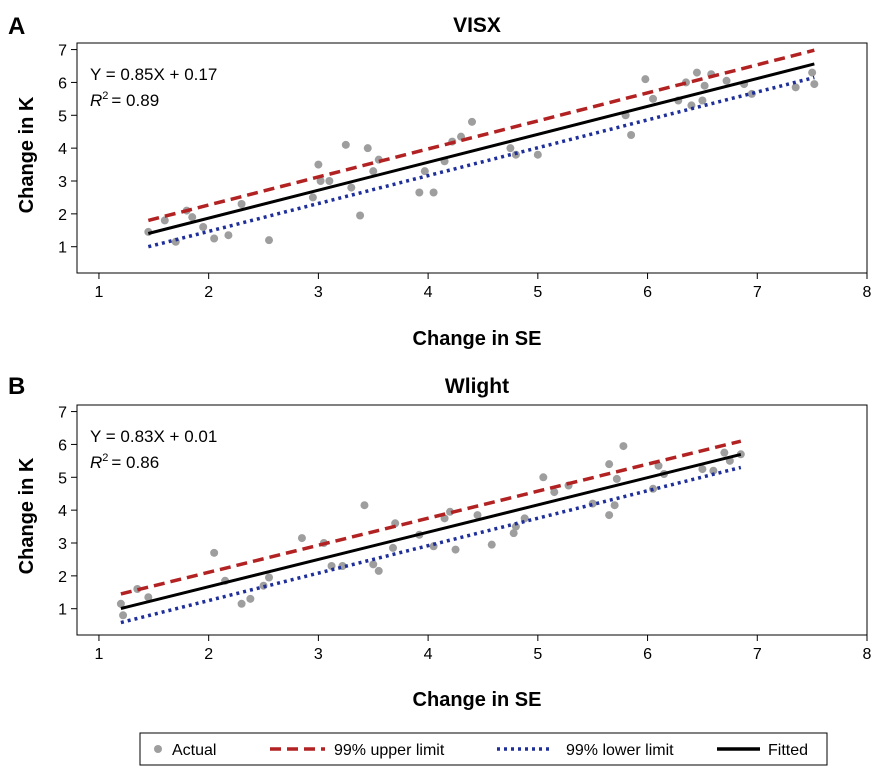  I want to click on equation-a: Y = 0.85X + 0.17, so click(153, 74).